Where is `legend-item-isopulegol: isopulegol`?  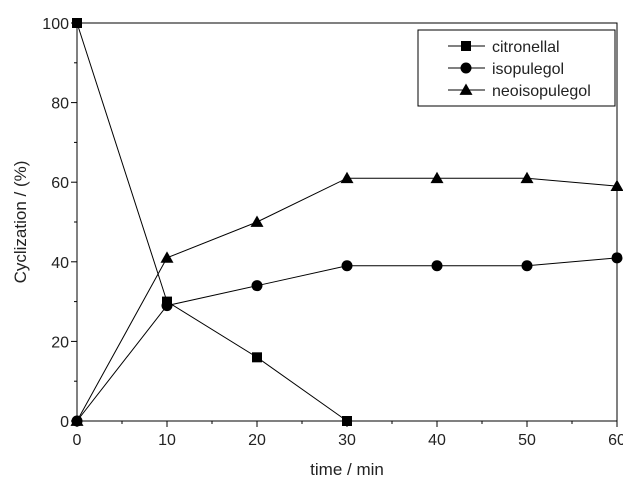
legend-item-isopulegol: isopulegol is located at coordinates (506, 69).